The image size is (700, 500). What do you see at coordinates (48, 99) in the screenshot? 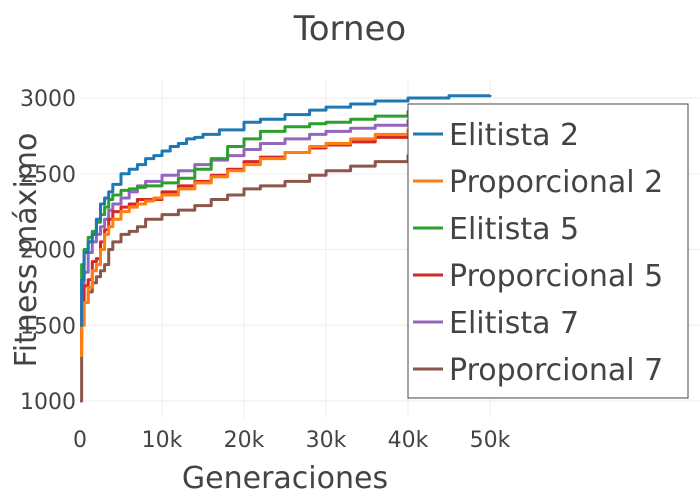
I see `y-tick-label: 3000` at bounding box center [48, 99].